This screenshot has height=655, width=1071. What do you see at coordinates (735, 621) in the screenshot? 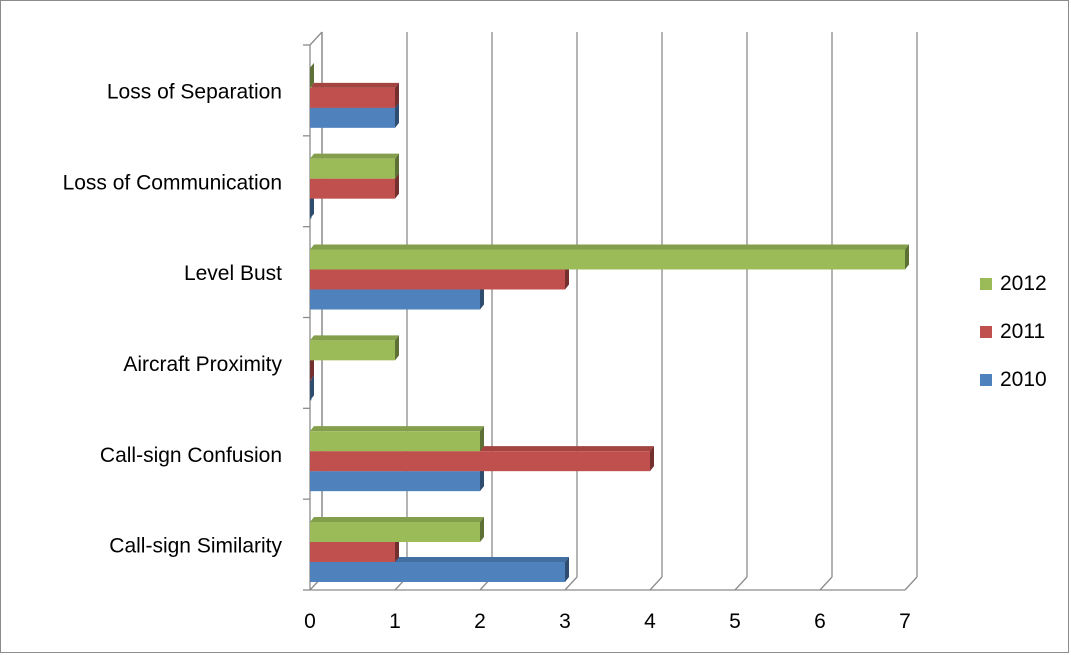
I see `x-tick-label: 5` at bounding box center [735, 621].